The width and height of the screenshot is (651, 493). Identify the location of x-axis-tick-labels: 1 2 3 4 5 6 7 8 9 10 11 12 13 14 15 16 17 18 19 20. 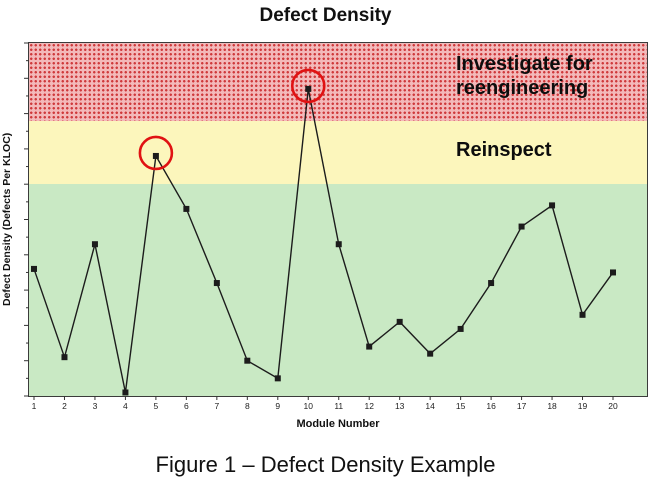
(338, 406).